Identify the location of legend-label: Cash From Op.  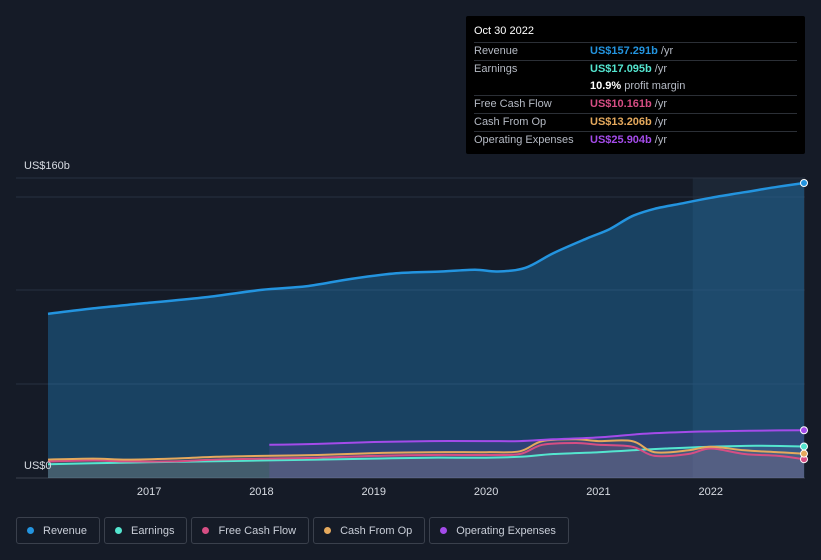
(376, 530).